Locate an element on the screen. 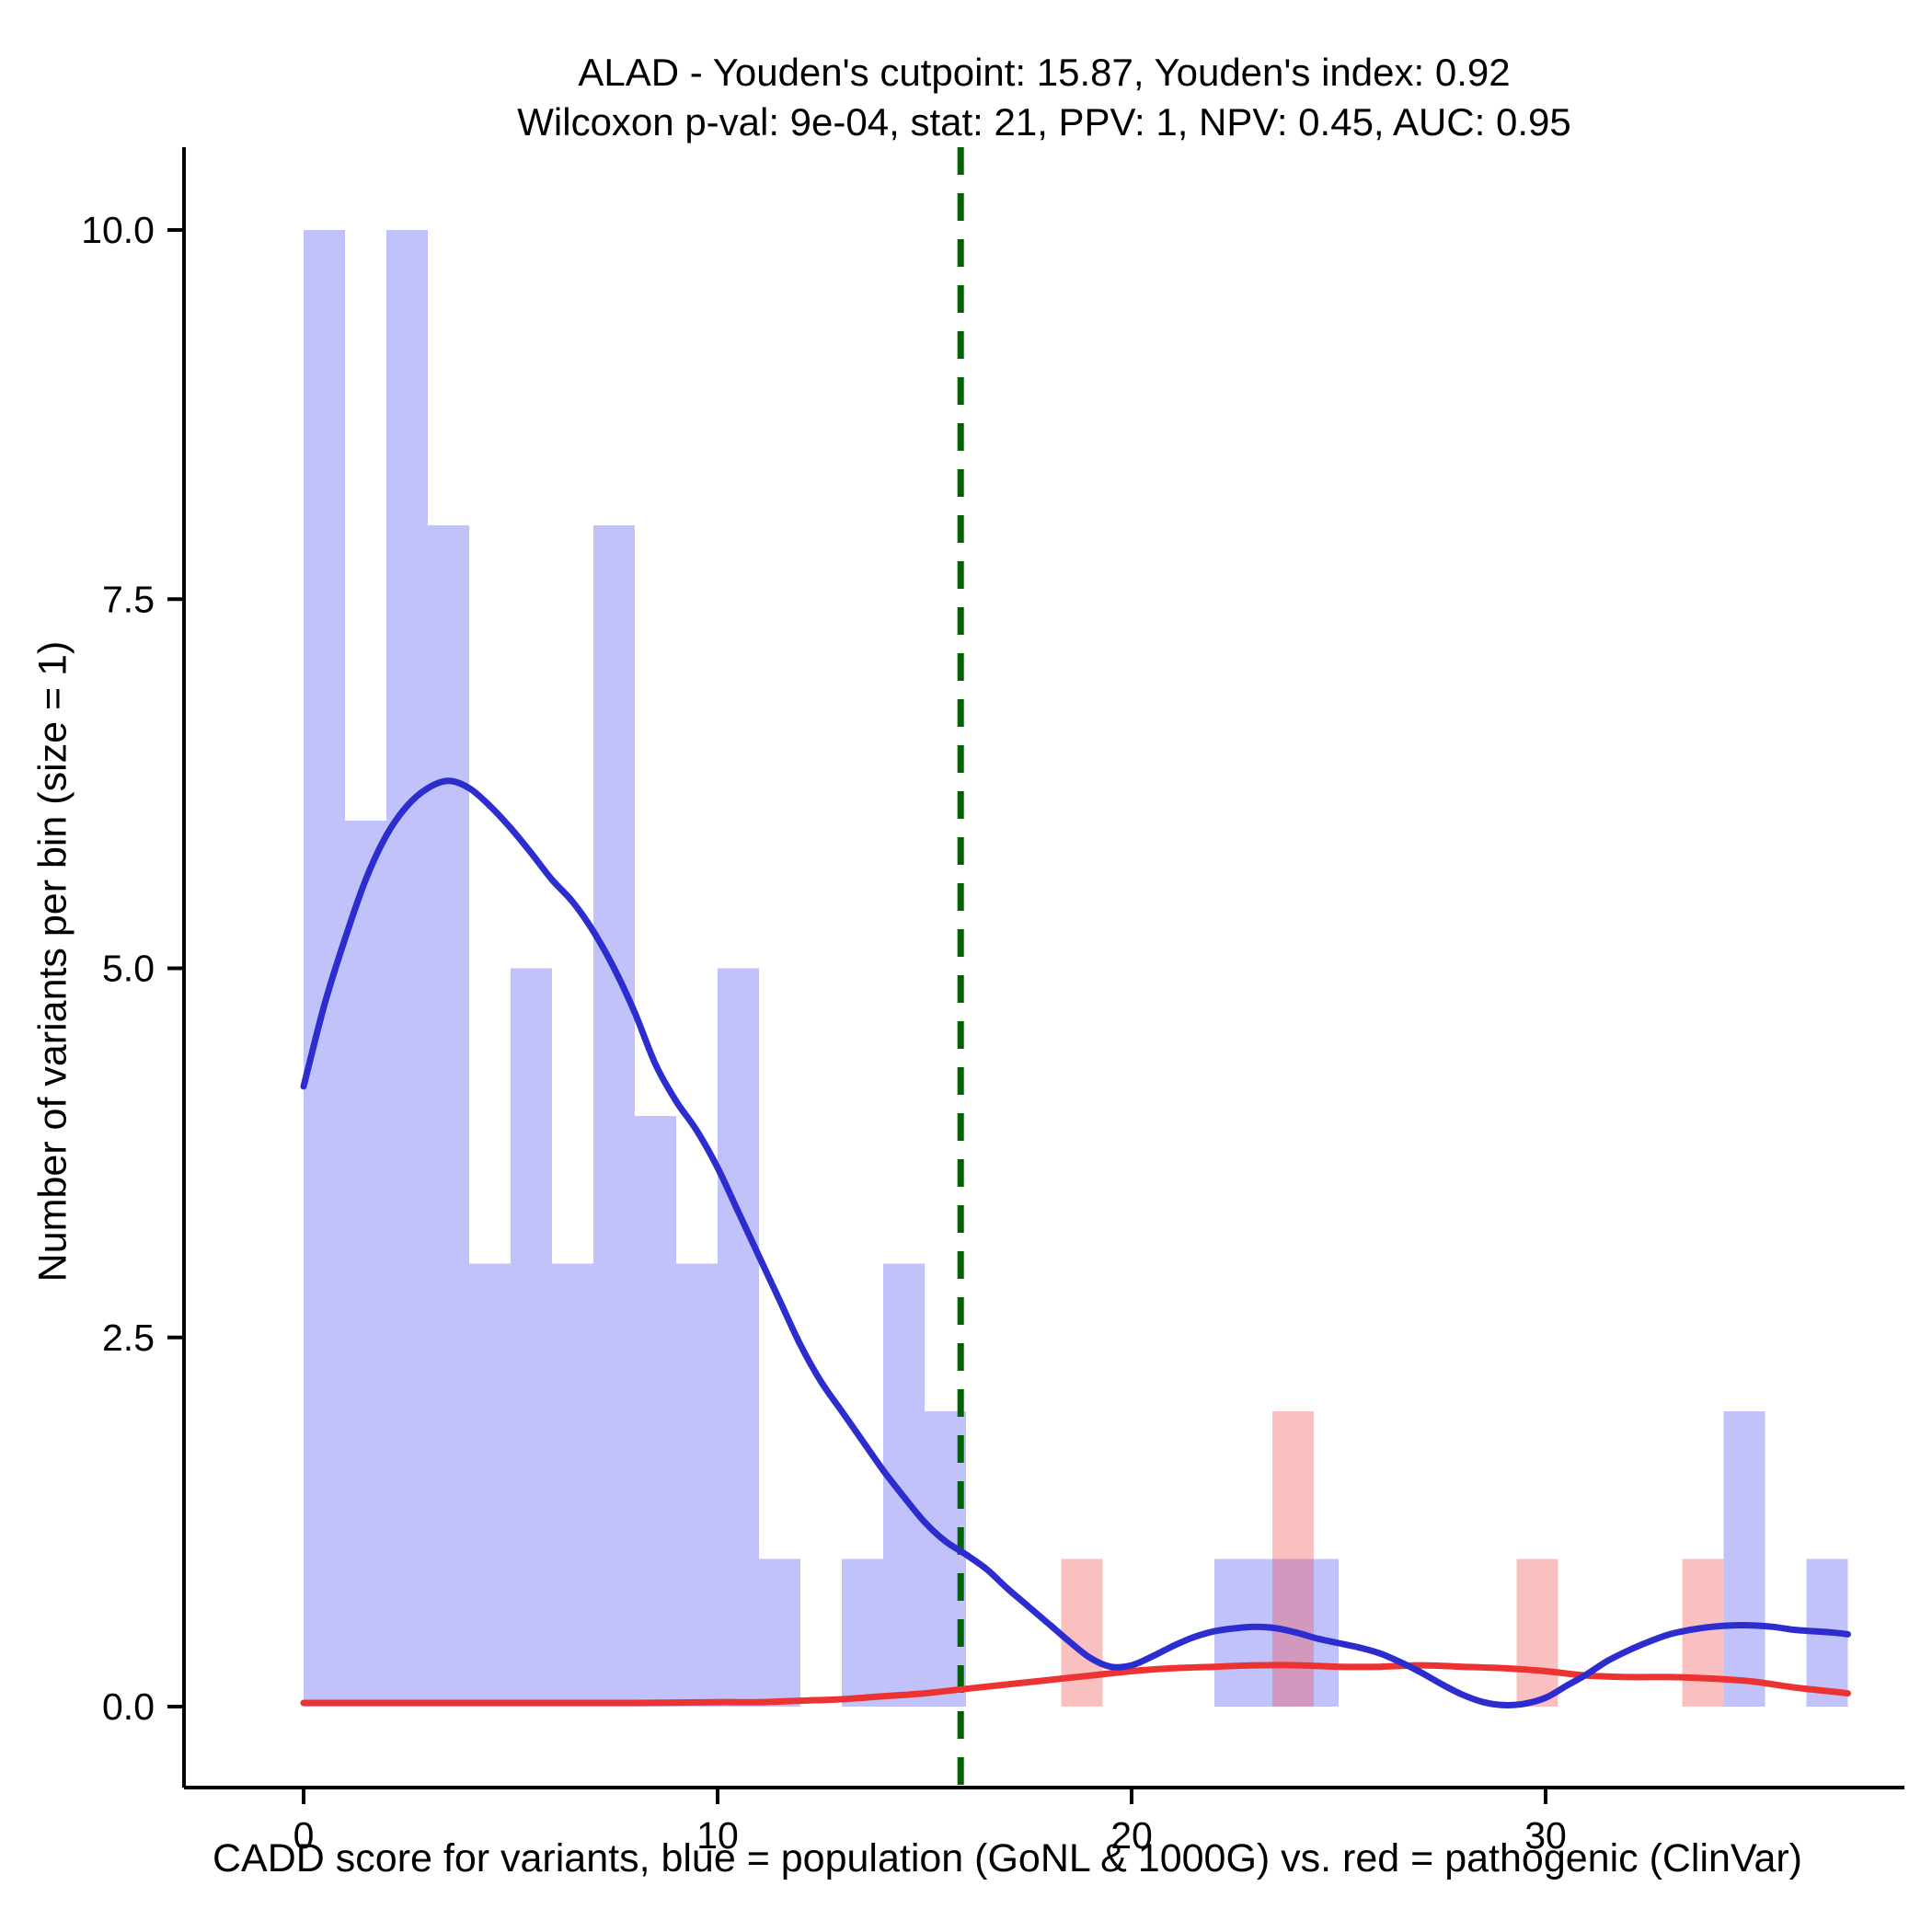 The width and height of the screenshot is (1932, 1932). y-tick-label: 0.0 is located at coordinates (128, 1706).